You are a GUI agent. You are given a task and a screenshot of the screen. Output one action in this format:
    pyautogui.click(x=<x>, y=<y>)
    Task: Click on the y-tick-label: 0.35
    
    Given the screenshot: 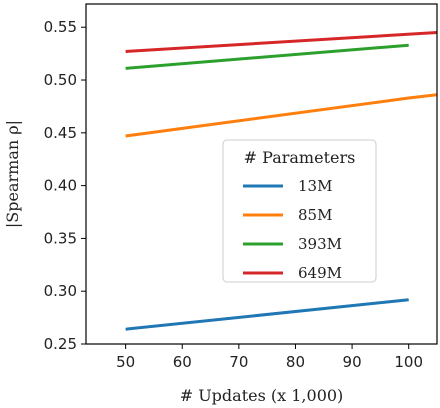 What is the action you would take?
    pyautogui.click(x=60, y=238)
    